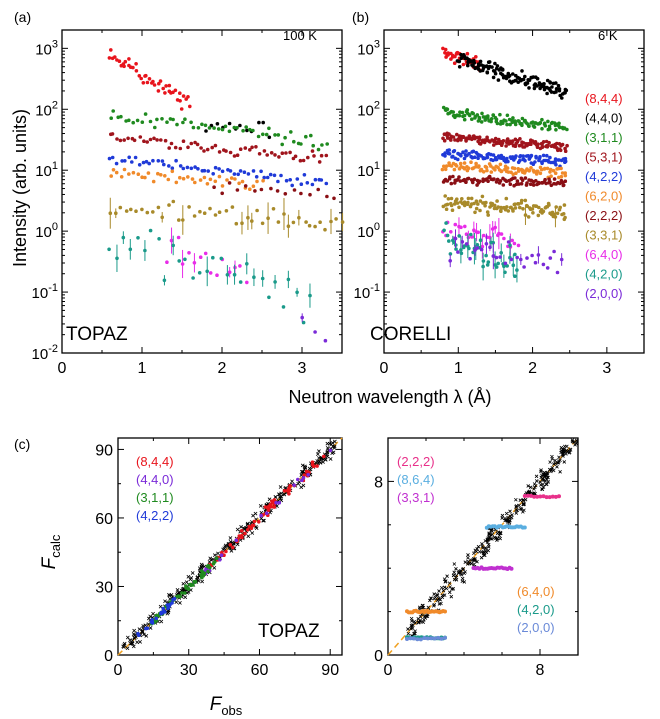 The height and width of the screenshot is (719, 660). What do you see at coordinates (43, 49) in the screenshot?
I see `y-tick-base: 10` at bounding box center [43, 49].